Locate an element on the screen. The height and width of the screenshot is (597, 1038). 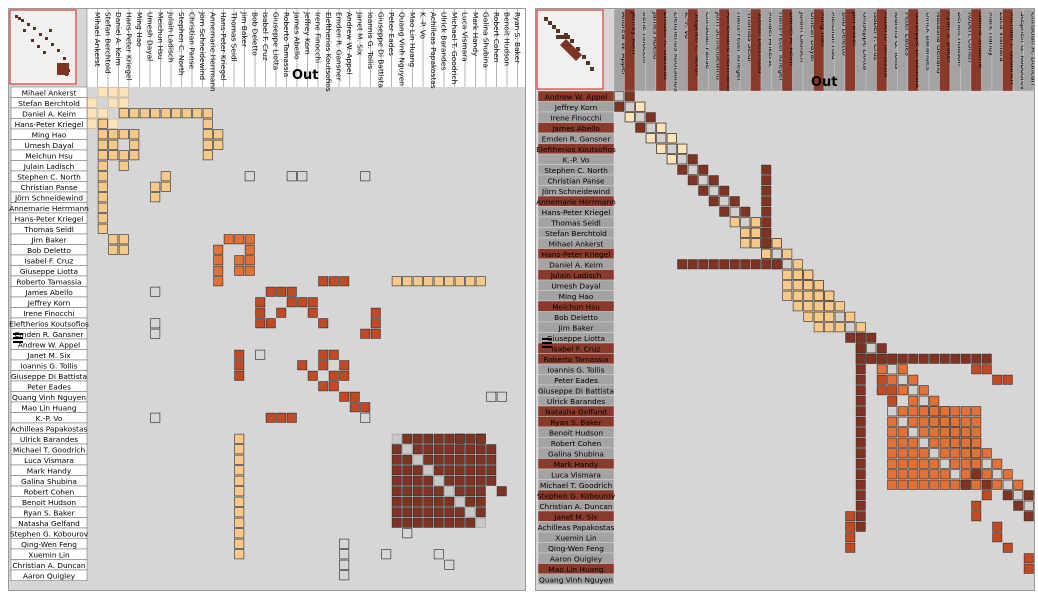
column-label-mihael-ankerst: Mihael Ankerst is located at coordinates (771, 39).